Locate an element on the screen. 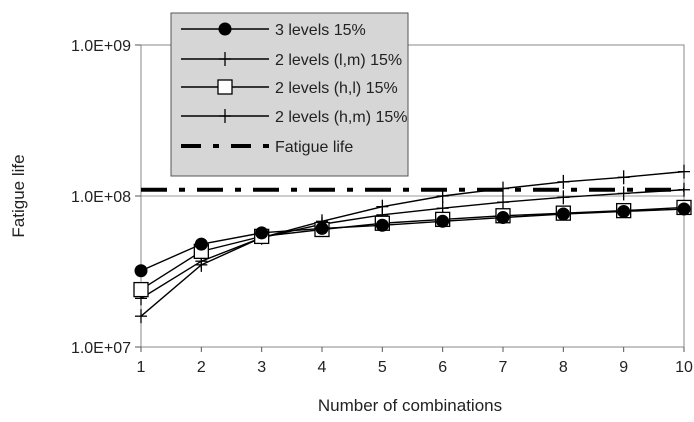  legend-label-4: Fatigue life is located at coordinates (314, 147).